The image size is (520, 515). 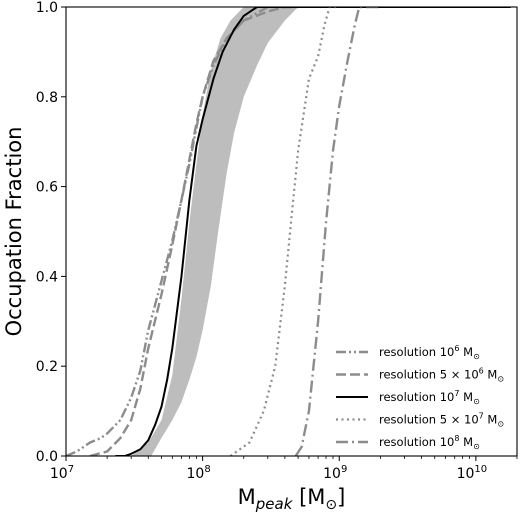 What do you see at coordinates (472, 473) in the screenshot?
I see `x-tick-label: 10¹⁰` at bounding box center [472, 473].